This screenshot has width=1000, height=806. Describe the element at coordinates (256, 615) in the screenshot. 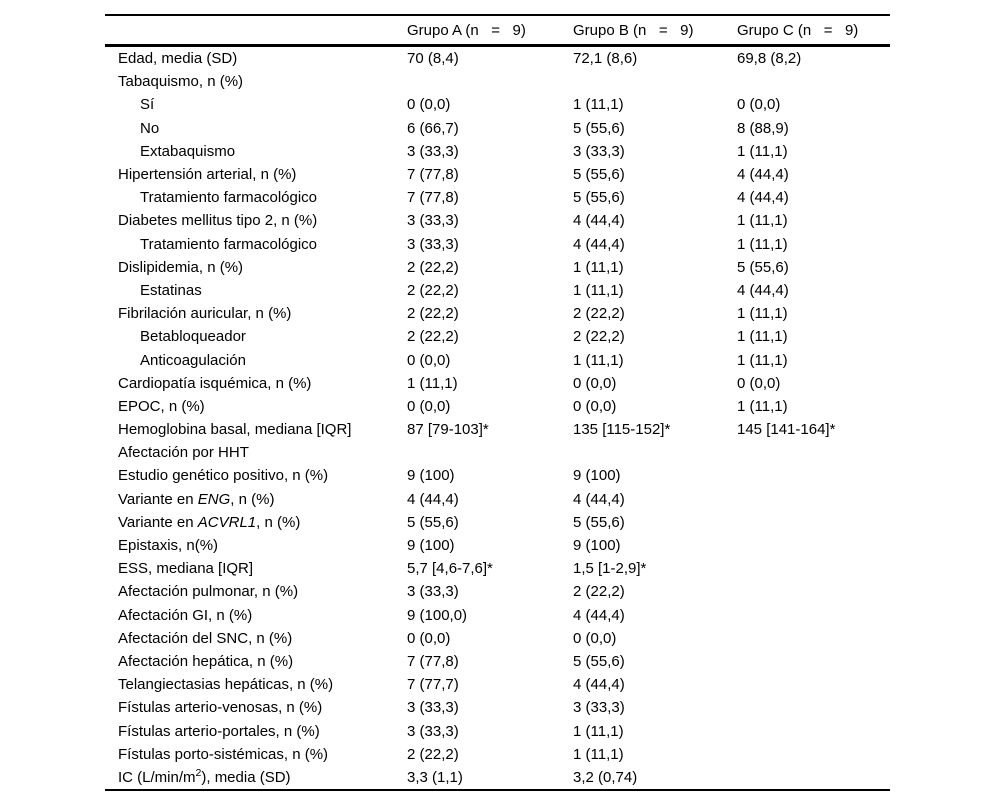

I see `row-label: Afectación GI, n (%)` at that location.